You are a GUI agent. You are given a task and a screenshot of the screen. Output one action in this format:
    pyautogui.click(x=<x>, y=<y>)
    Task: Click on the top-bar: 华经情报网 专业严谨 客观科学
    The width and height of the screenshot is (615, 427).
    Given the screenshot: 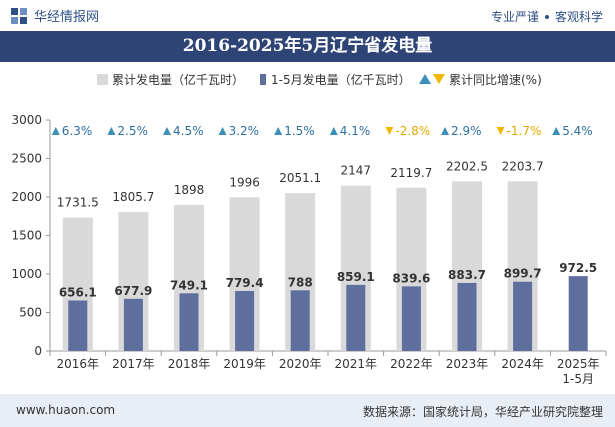 What is the action you would take?
    pyautogui.click(x=307, y=15)
    